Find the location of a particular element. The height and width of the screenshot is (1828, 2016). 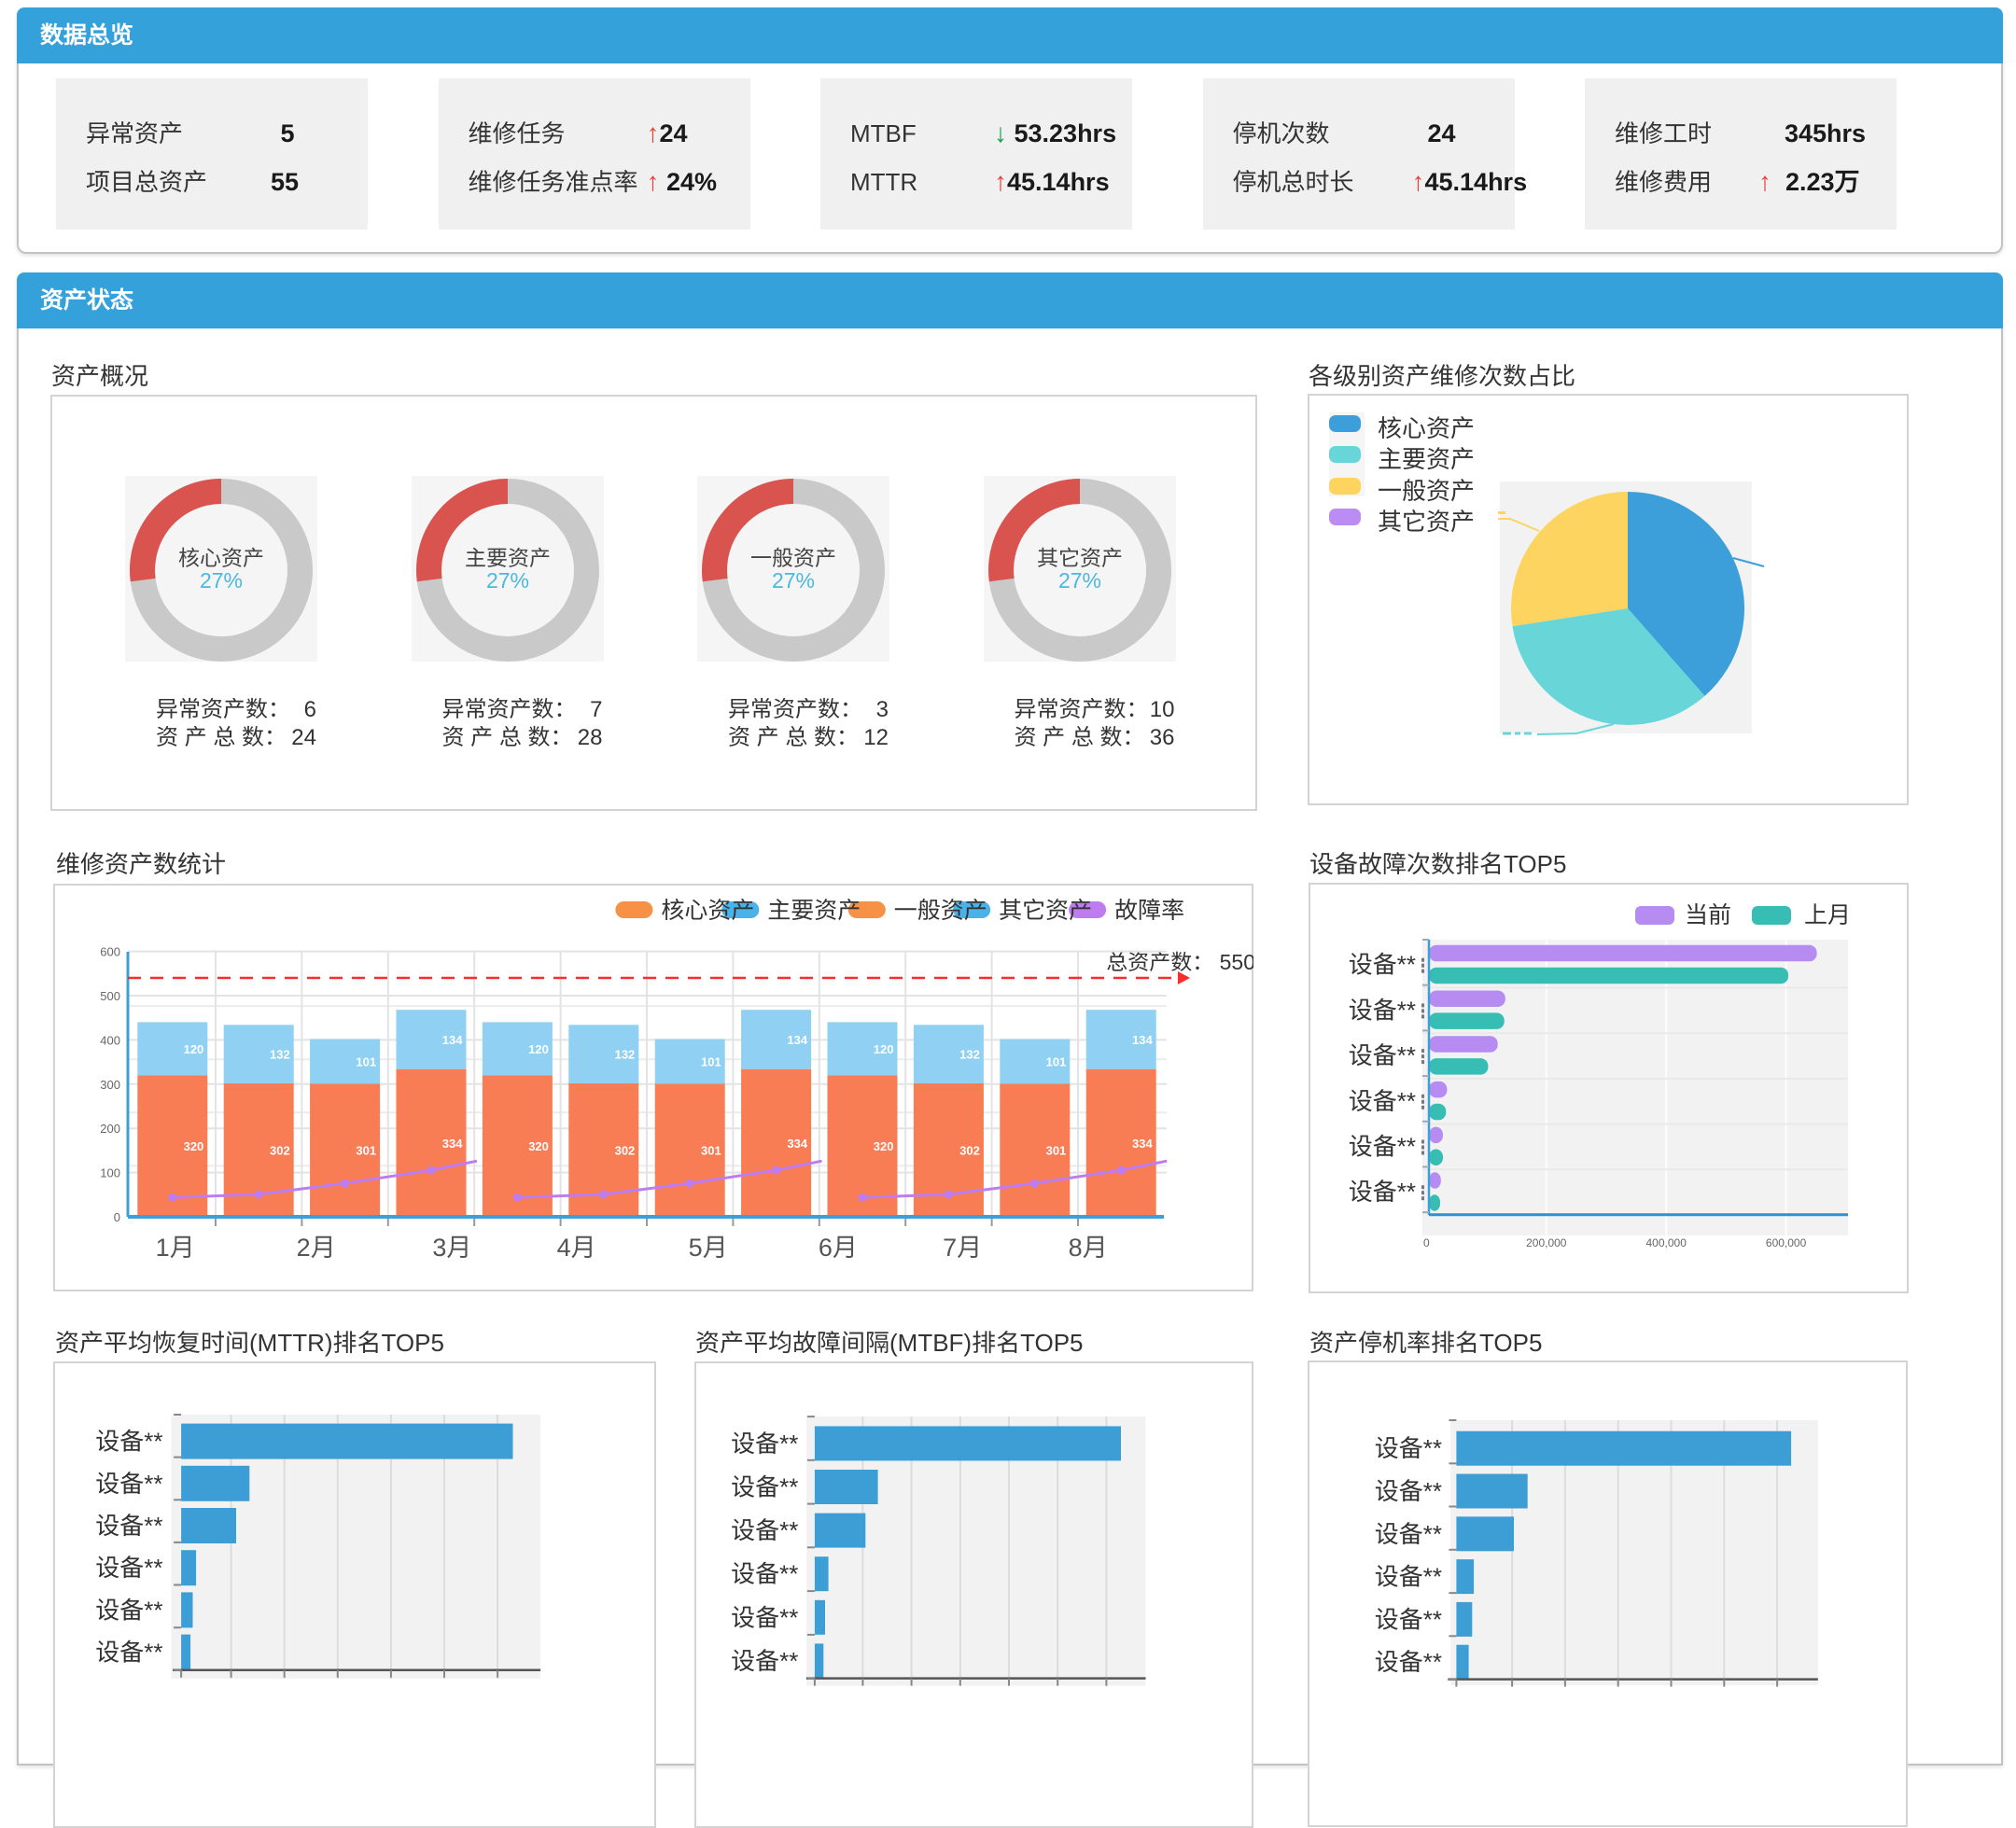

svg-text: 1月 is located at coordinates (175, 1248).